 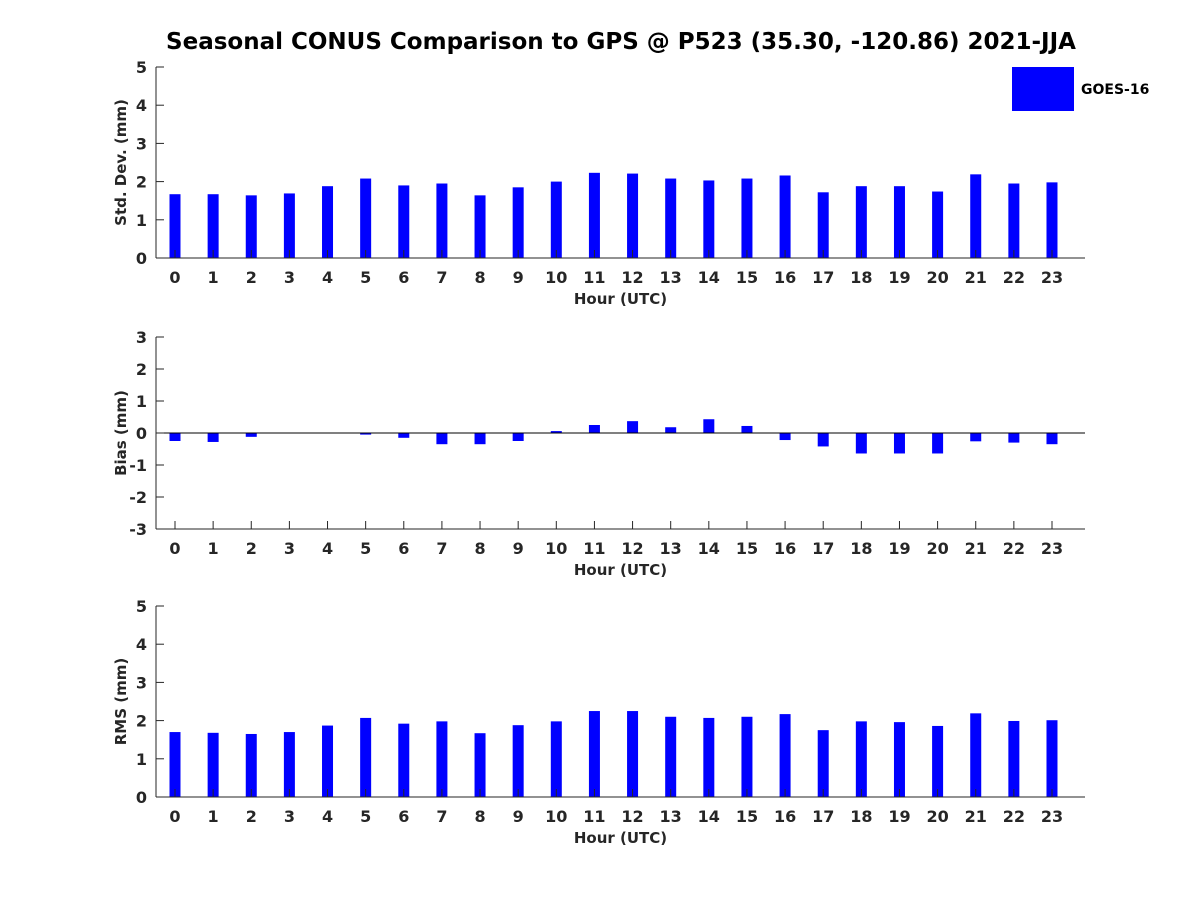 I want to click on std-dev-x-tick-label: 22, so click(x=1014, y=277).